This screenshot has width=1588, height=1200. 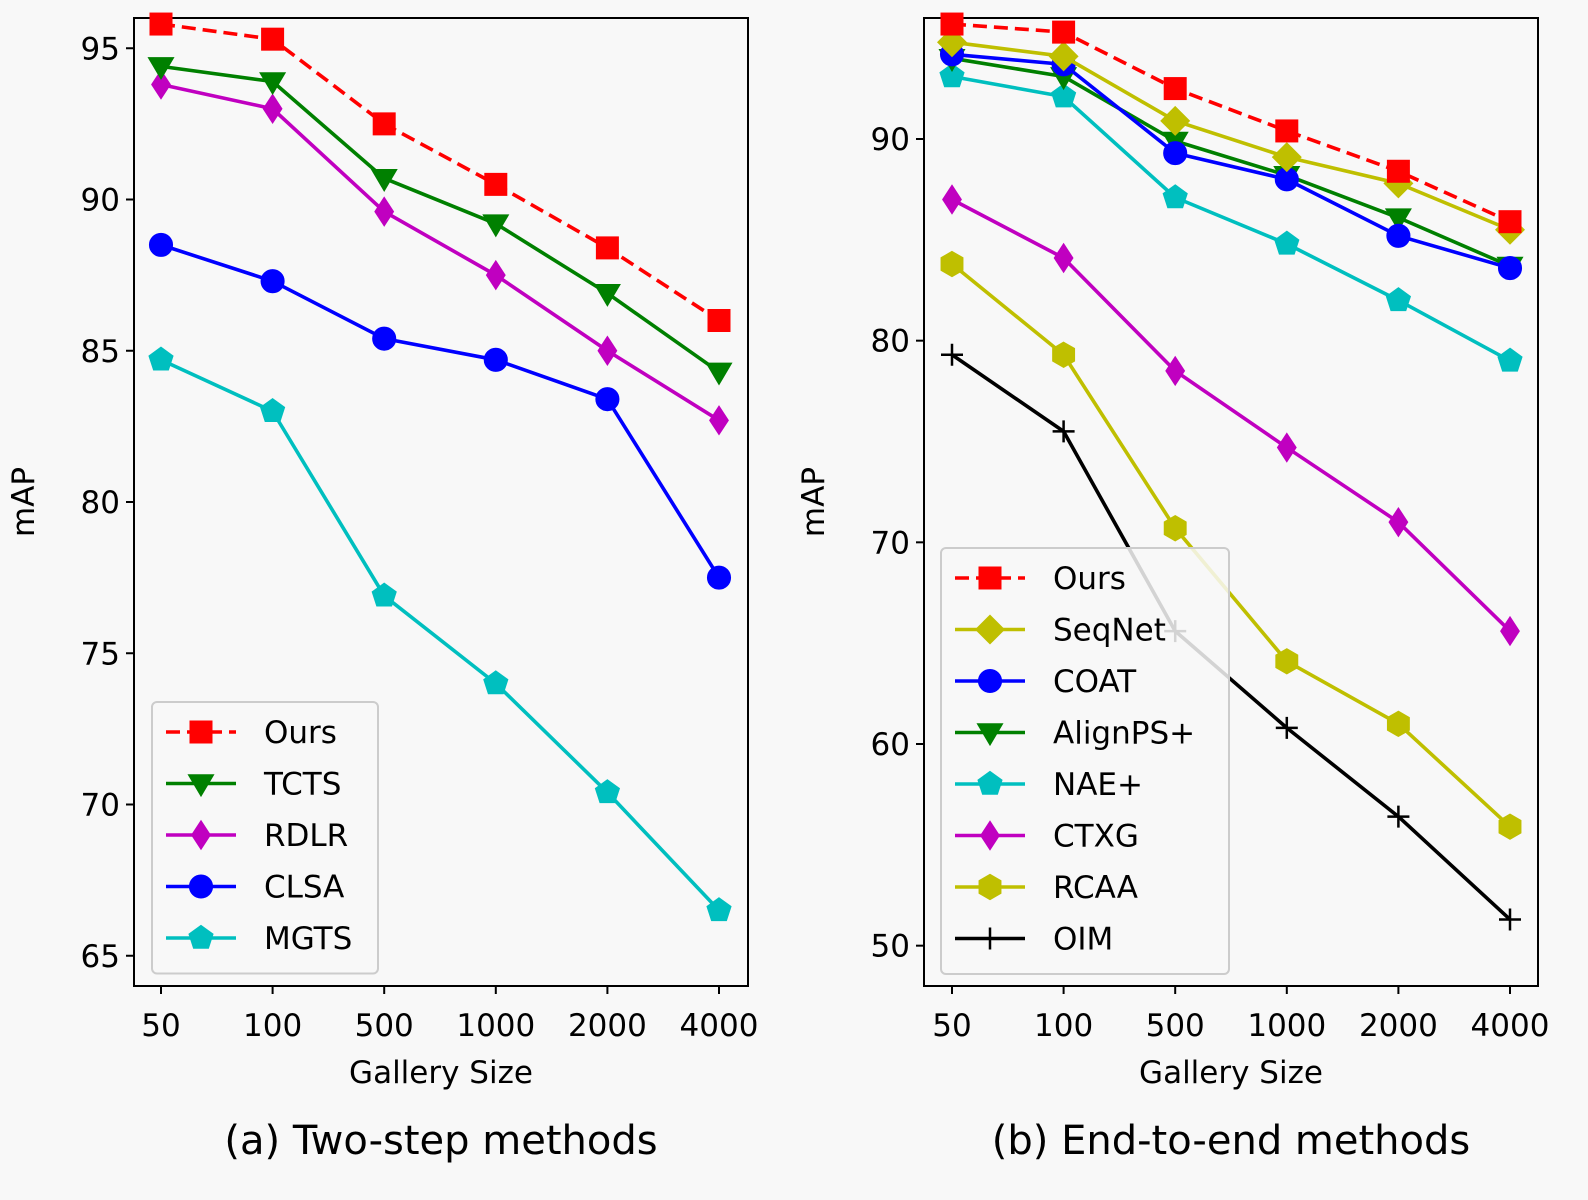 What do you see at coordinates (607, 1026) in the screenshot?
I see `x-tick-label: 2000` at bounding box center [607, 1026].